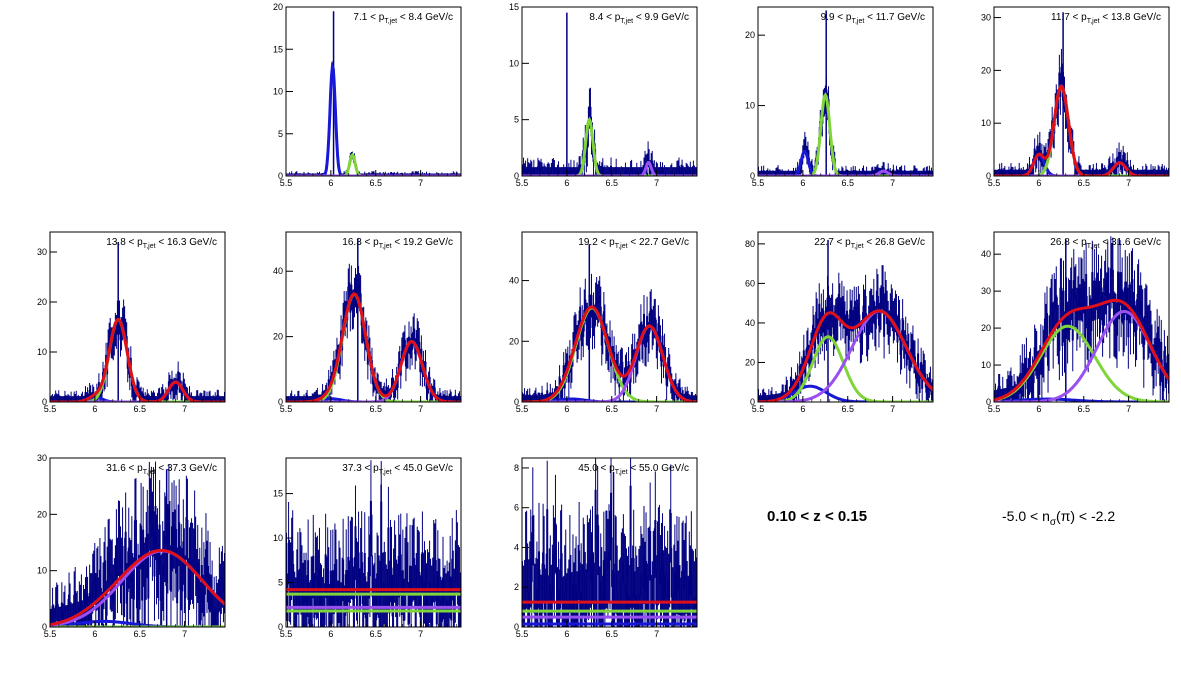  I want to click on panel-1: 0 5 10 15 20 5.5 6 6.5 7 7.1 < pT,jet < 8.4 GeV/c, so click(367, 95).